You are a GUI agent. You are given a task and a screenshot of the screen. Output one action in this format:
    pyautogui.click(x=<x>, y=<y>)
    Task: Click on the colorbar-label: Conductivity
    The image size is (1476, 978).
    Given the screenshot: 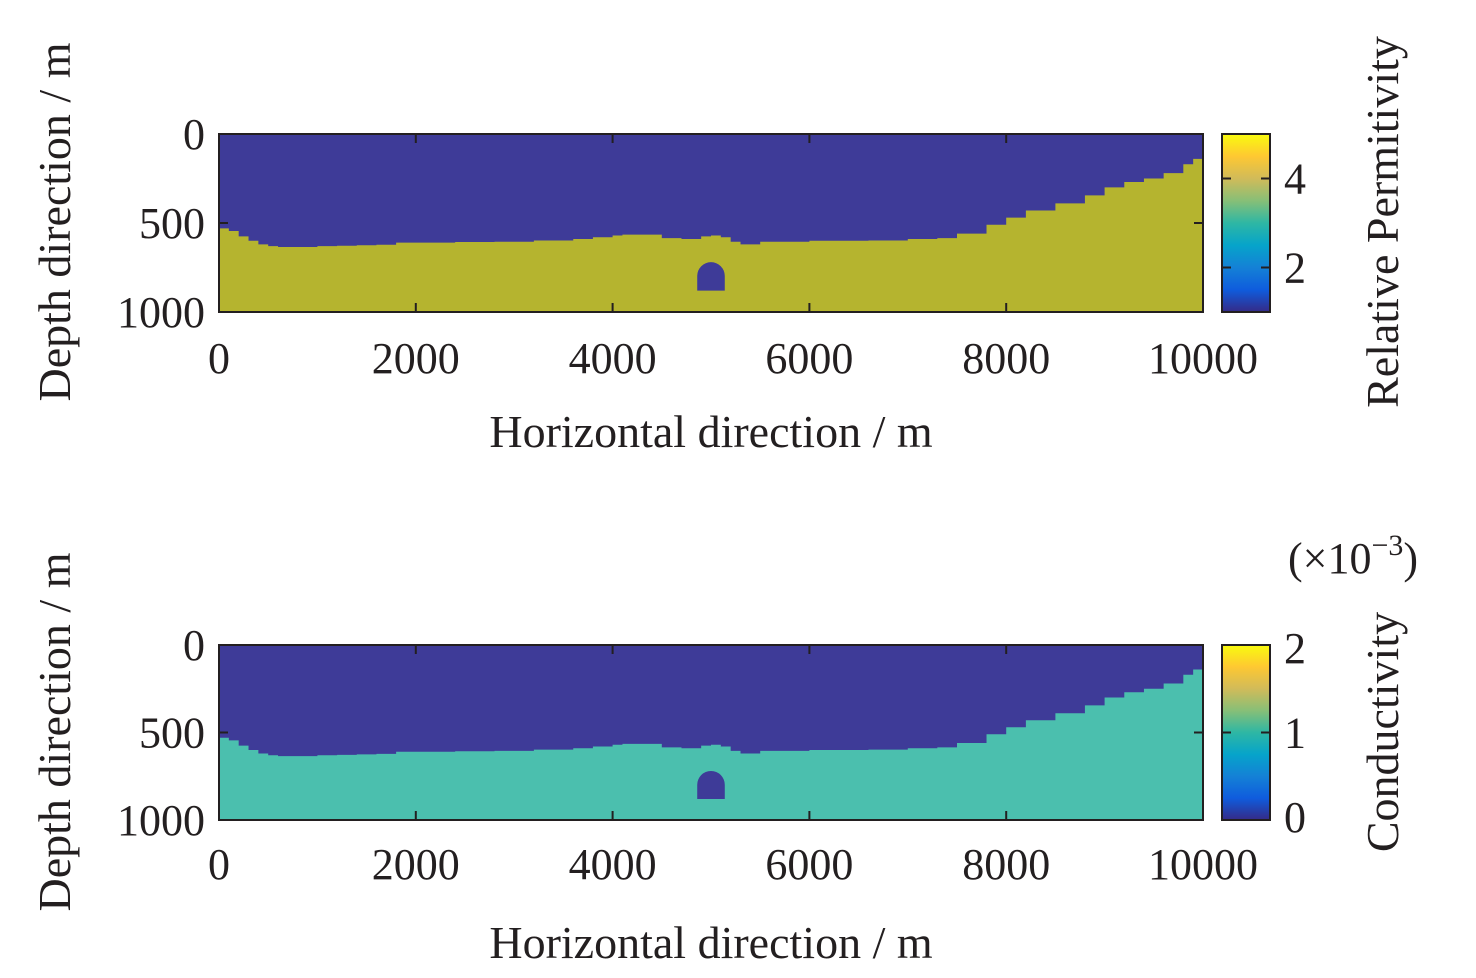 What is the action you would take?
    pyautogui.click(x=1382, y=732)
    